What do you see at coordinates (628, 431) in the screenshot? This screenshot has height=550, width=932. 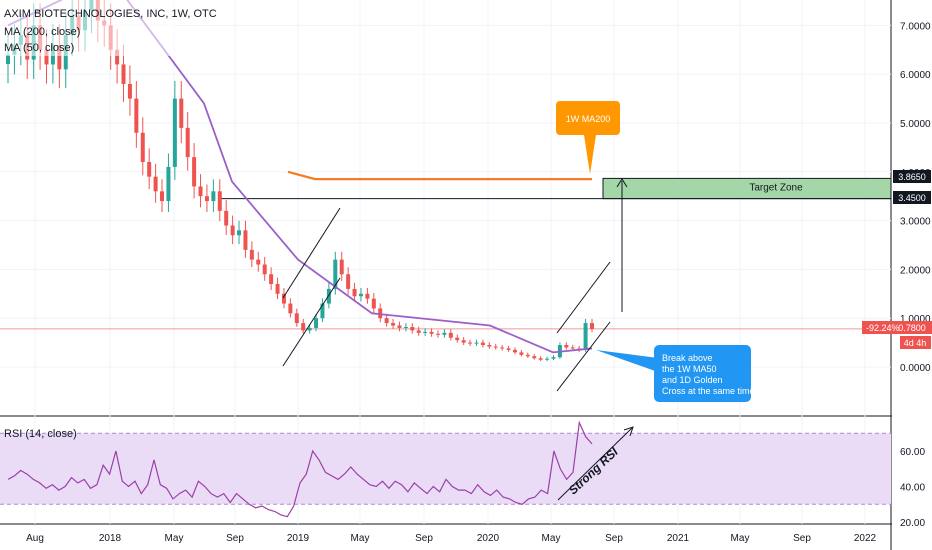 I see `strong-rsi-arrow-head` at bounding box center [628, 431].